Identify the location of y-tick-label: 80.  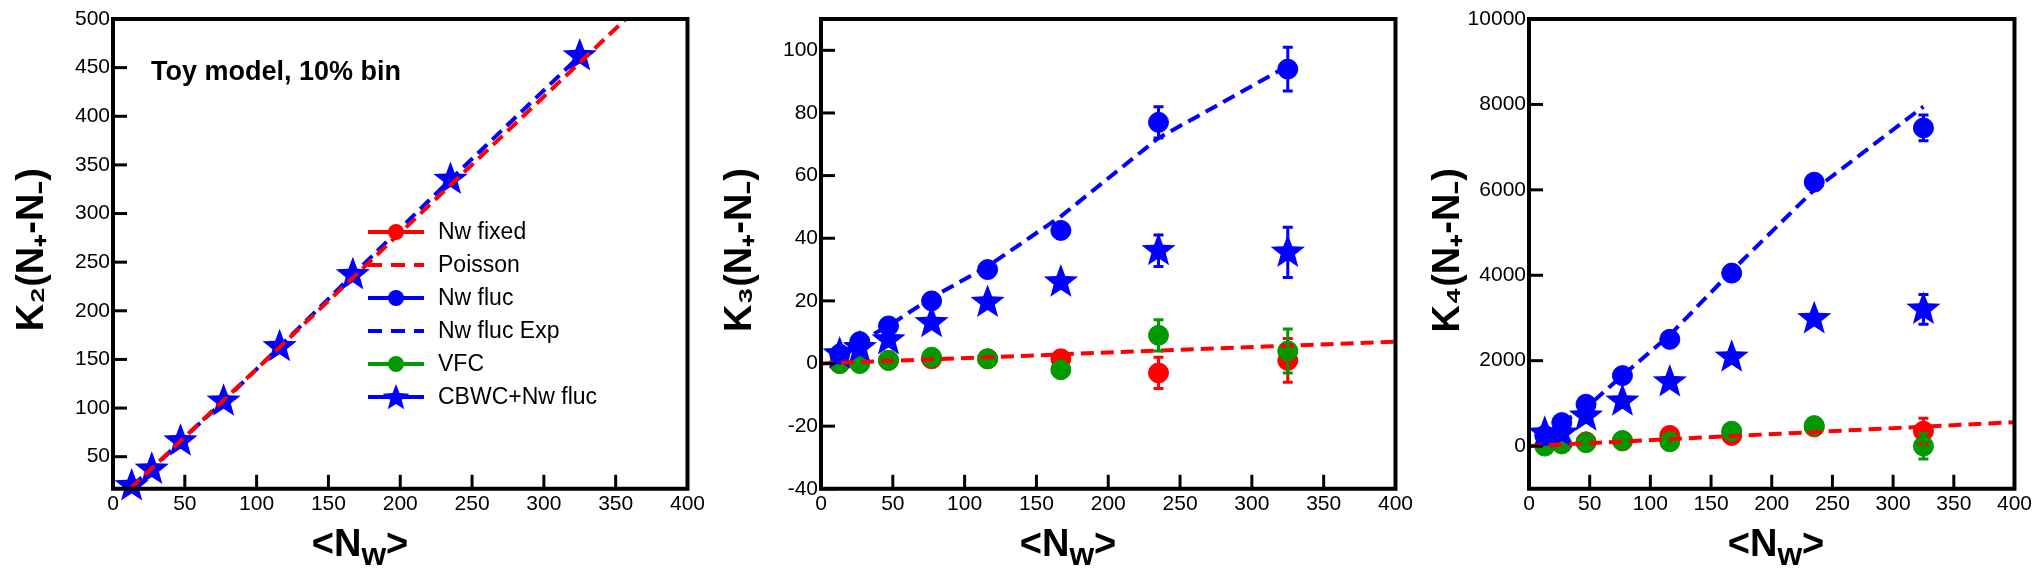
(806, 111).